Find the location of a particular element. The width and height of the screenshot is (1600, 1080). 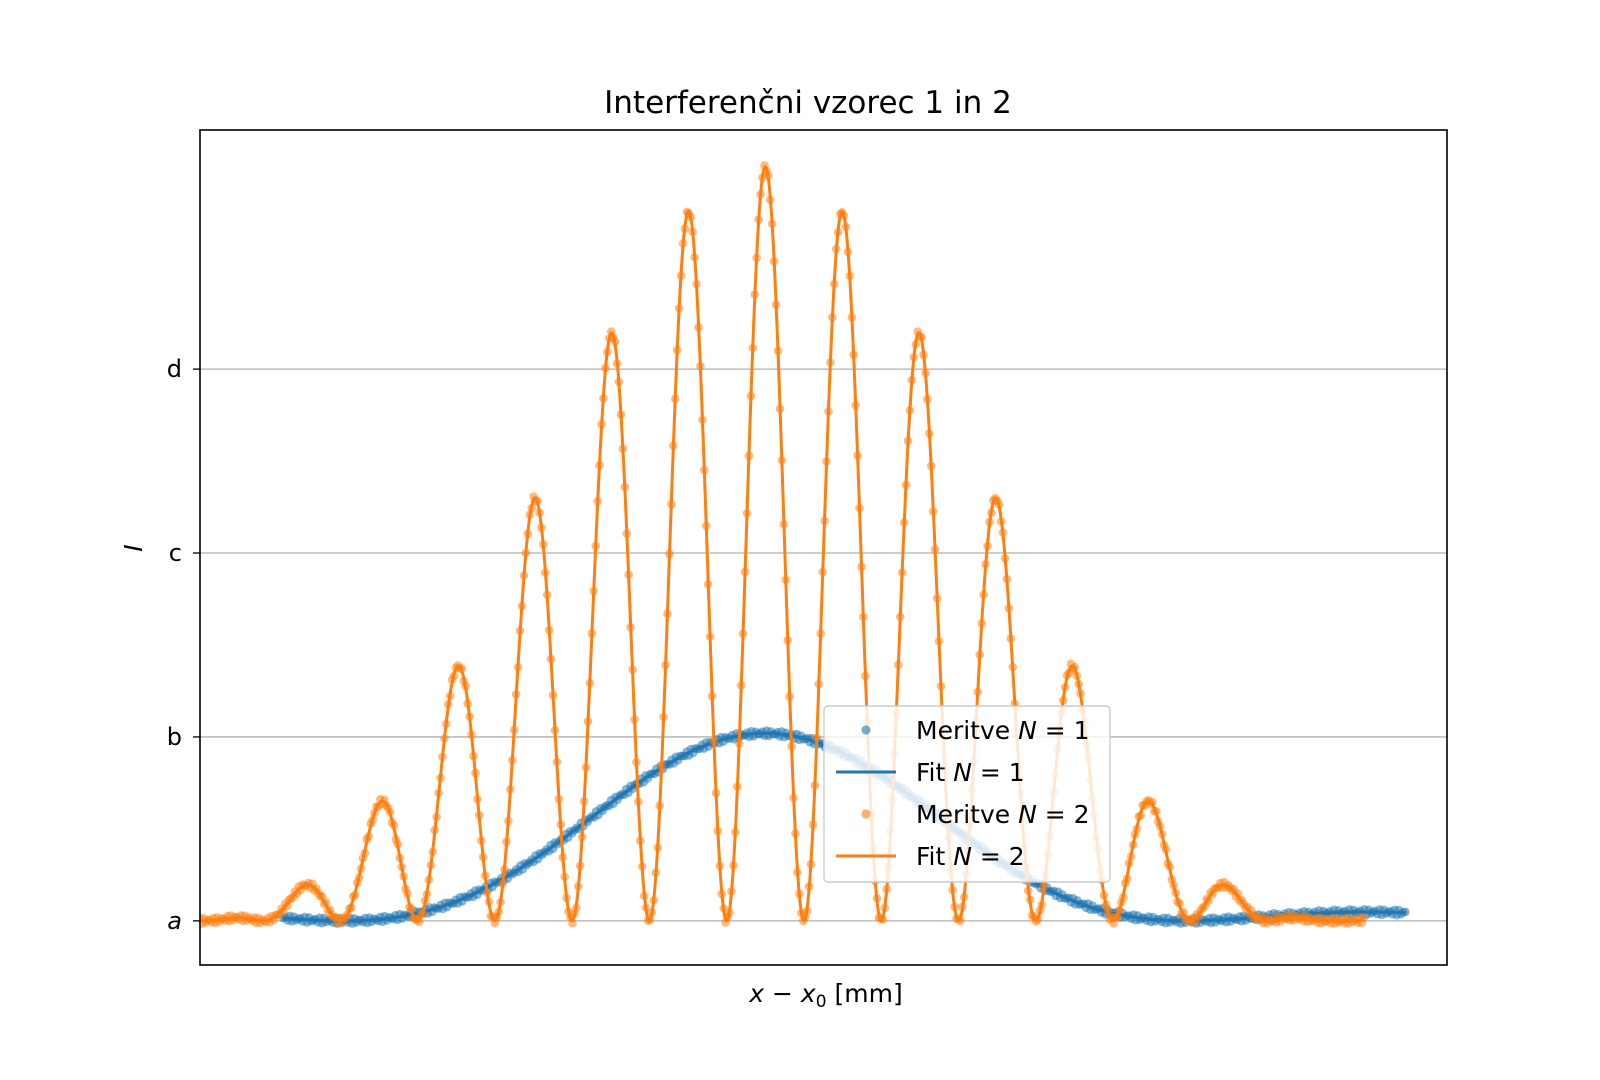

legend-label-meritve-n1: Meritve N = 1 is located at coordinates (1003, 730).